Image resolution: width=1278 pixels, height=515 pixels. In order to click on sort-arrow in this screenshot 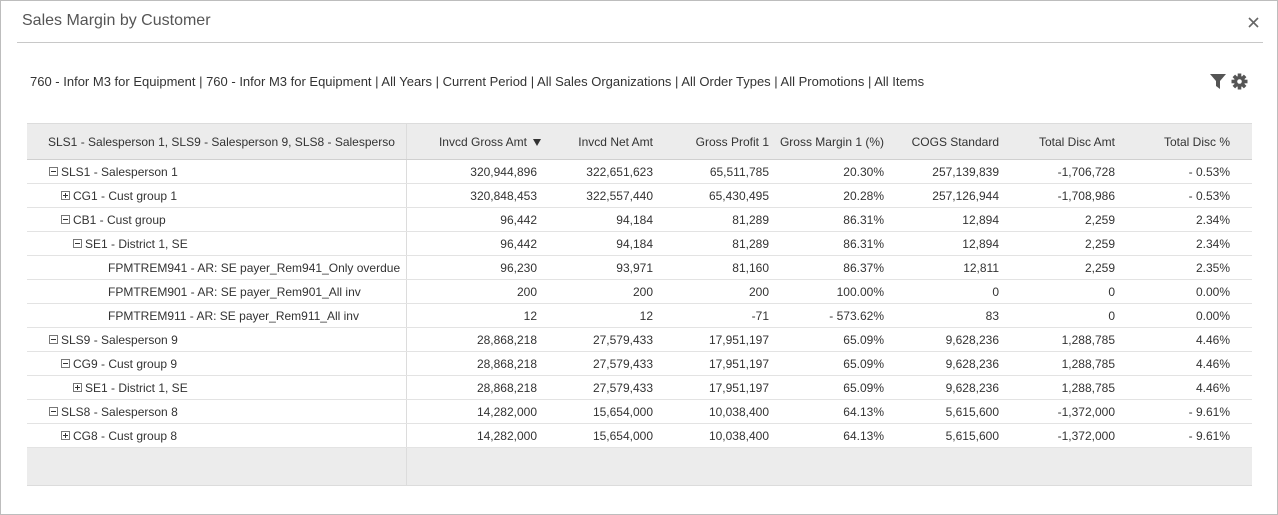, I will do `click(537, 142)`.